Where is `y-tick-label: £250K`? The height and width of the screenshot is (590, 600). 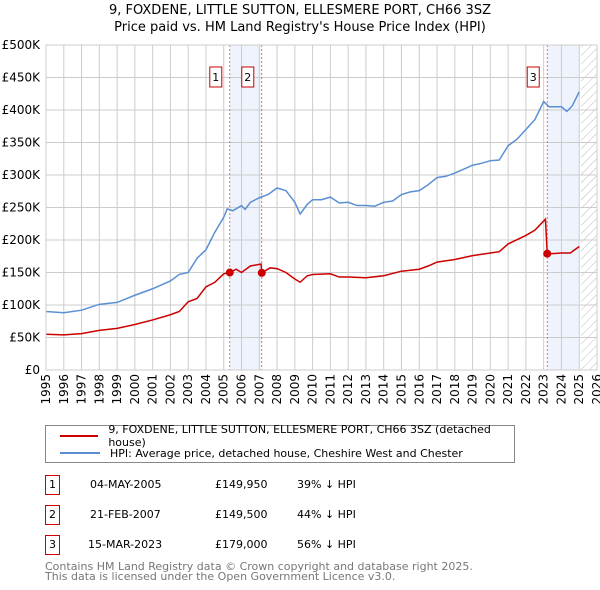
y-tick-label: £250K is located at coordinates (22, 208).